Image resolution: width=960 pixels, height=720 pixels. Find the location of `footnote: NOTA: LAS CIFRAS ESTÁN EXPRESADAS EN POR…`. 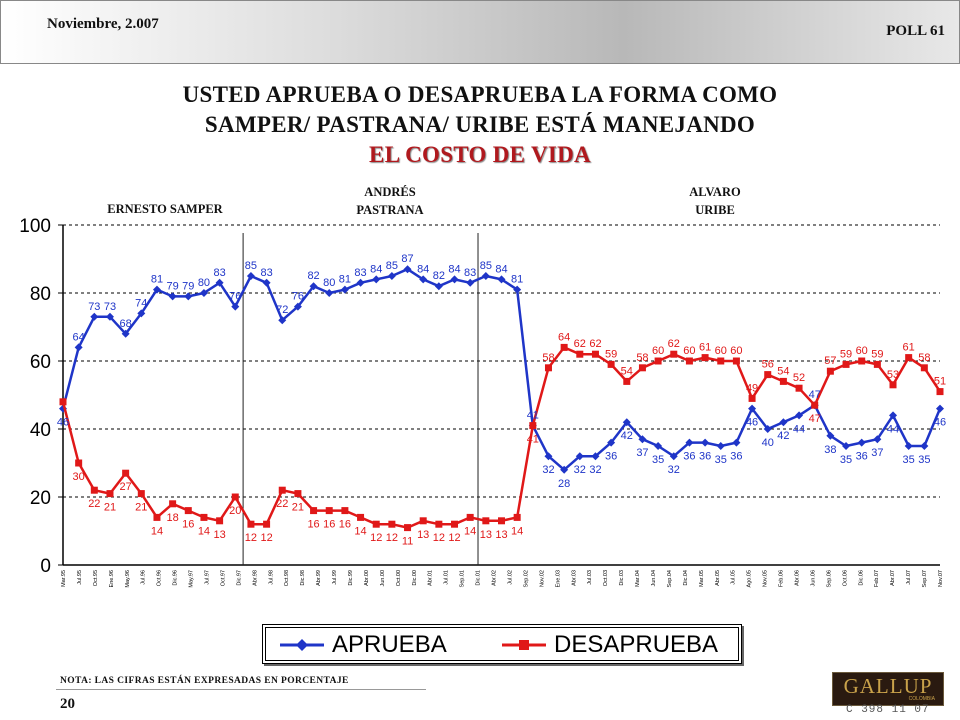

footnote: NOTA: LAS CIFRAS ESTÁN EXPRESADAS EN POR… is located at coordinates (204, 681).